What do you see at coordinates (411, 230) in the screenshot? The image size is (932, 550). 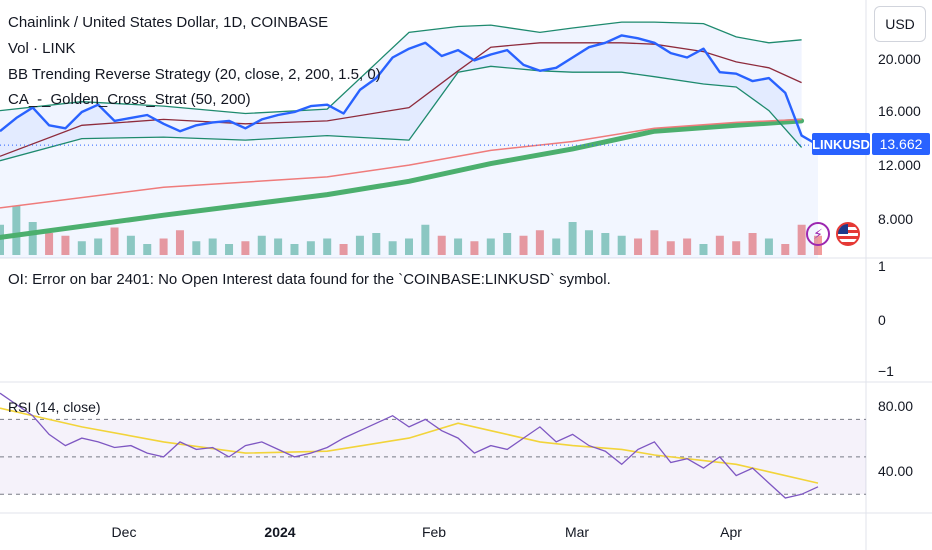 I see `volume-bars` at bounding box center [411, 230].